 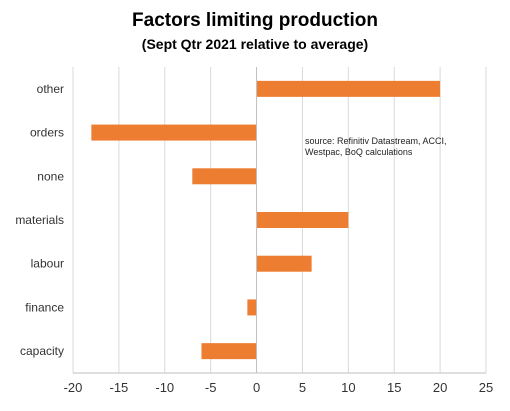 I want to click on x-tick-label: 25, so click(x=486, y=387).